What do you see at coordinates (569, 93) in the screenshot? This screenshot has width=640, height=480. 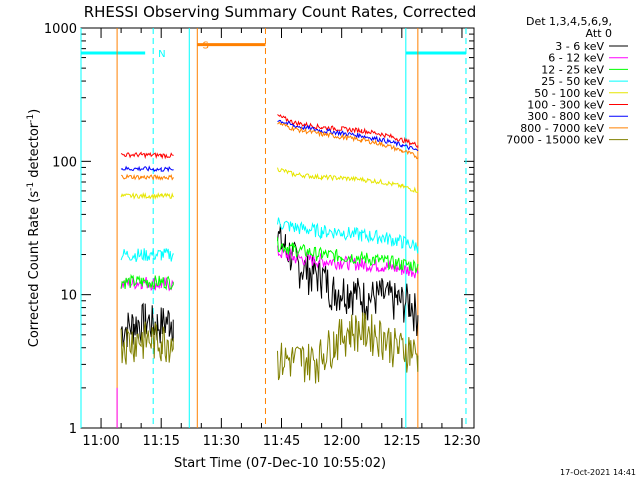 I see `legend-label-50-100: 50 - 100 keV` at bounding box center [569, 93].